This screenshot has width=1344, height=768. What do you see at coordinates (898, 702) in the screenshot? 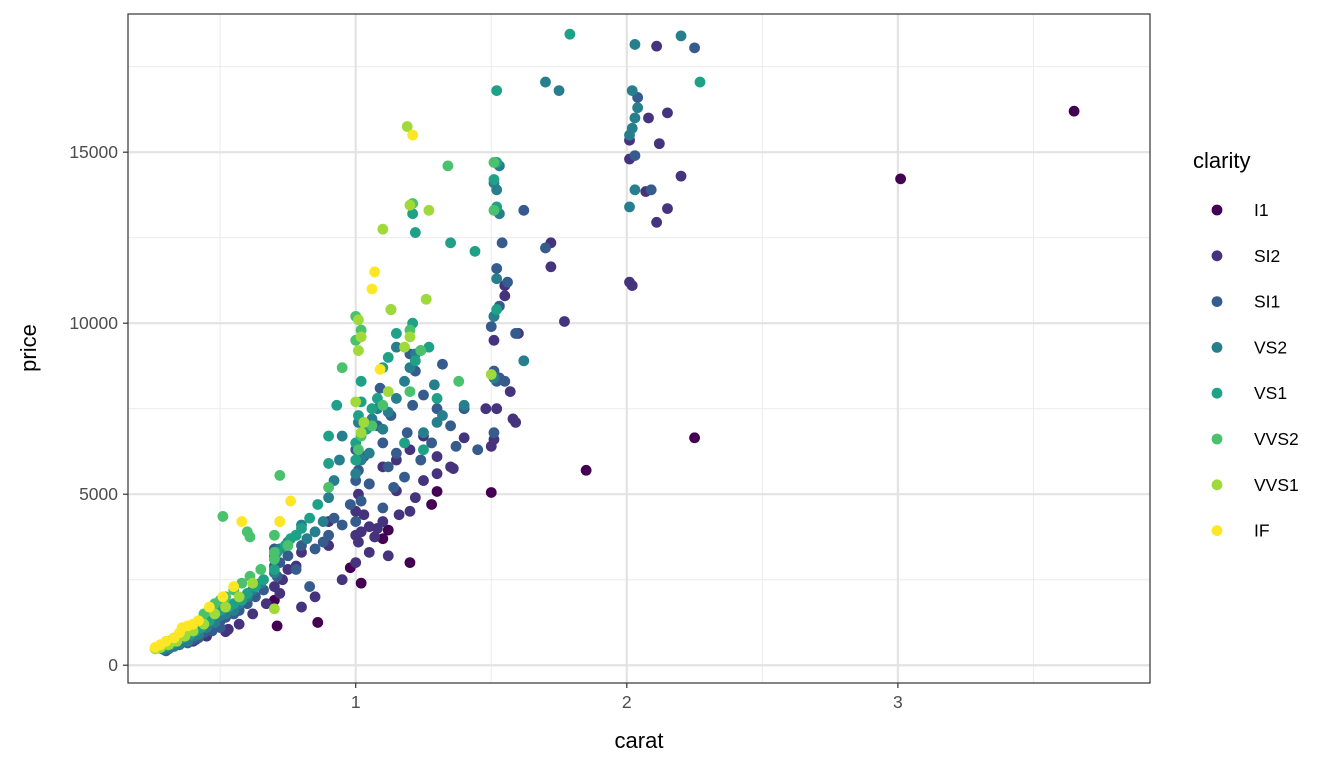
I see `x-tick-label: 3` at bounding box center [898, 702].